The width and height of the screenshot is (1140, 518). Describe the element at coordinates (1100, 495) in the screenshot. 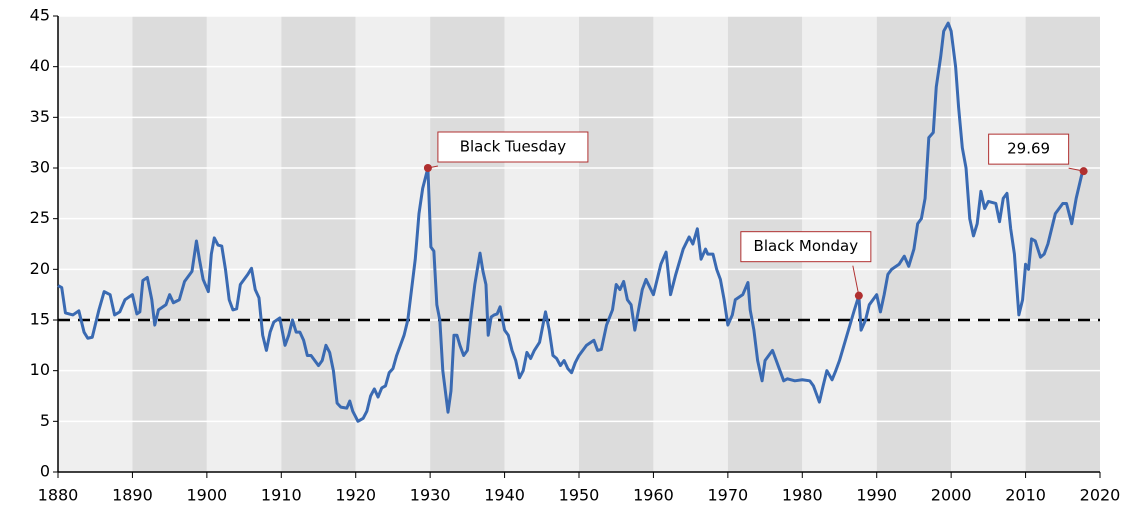

I see `x-tick-label: 2020` at that location.